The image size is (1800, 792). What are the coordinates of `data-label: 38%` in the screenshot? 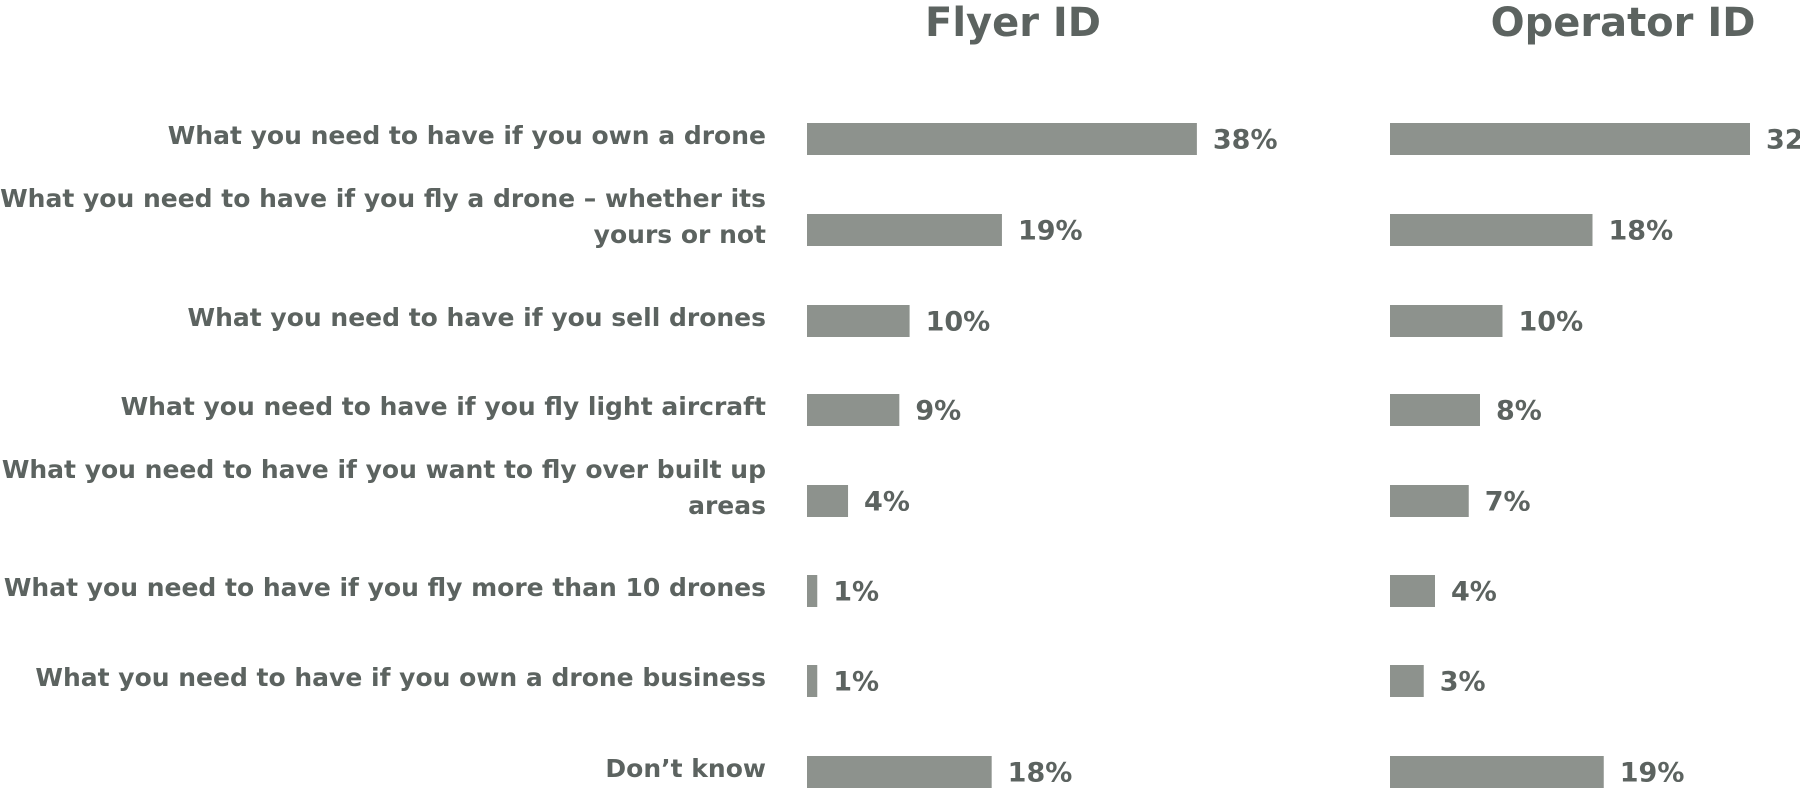 It's located at (1245, 140).